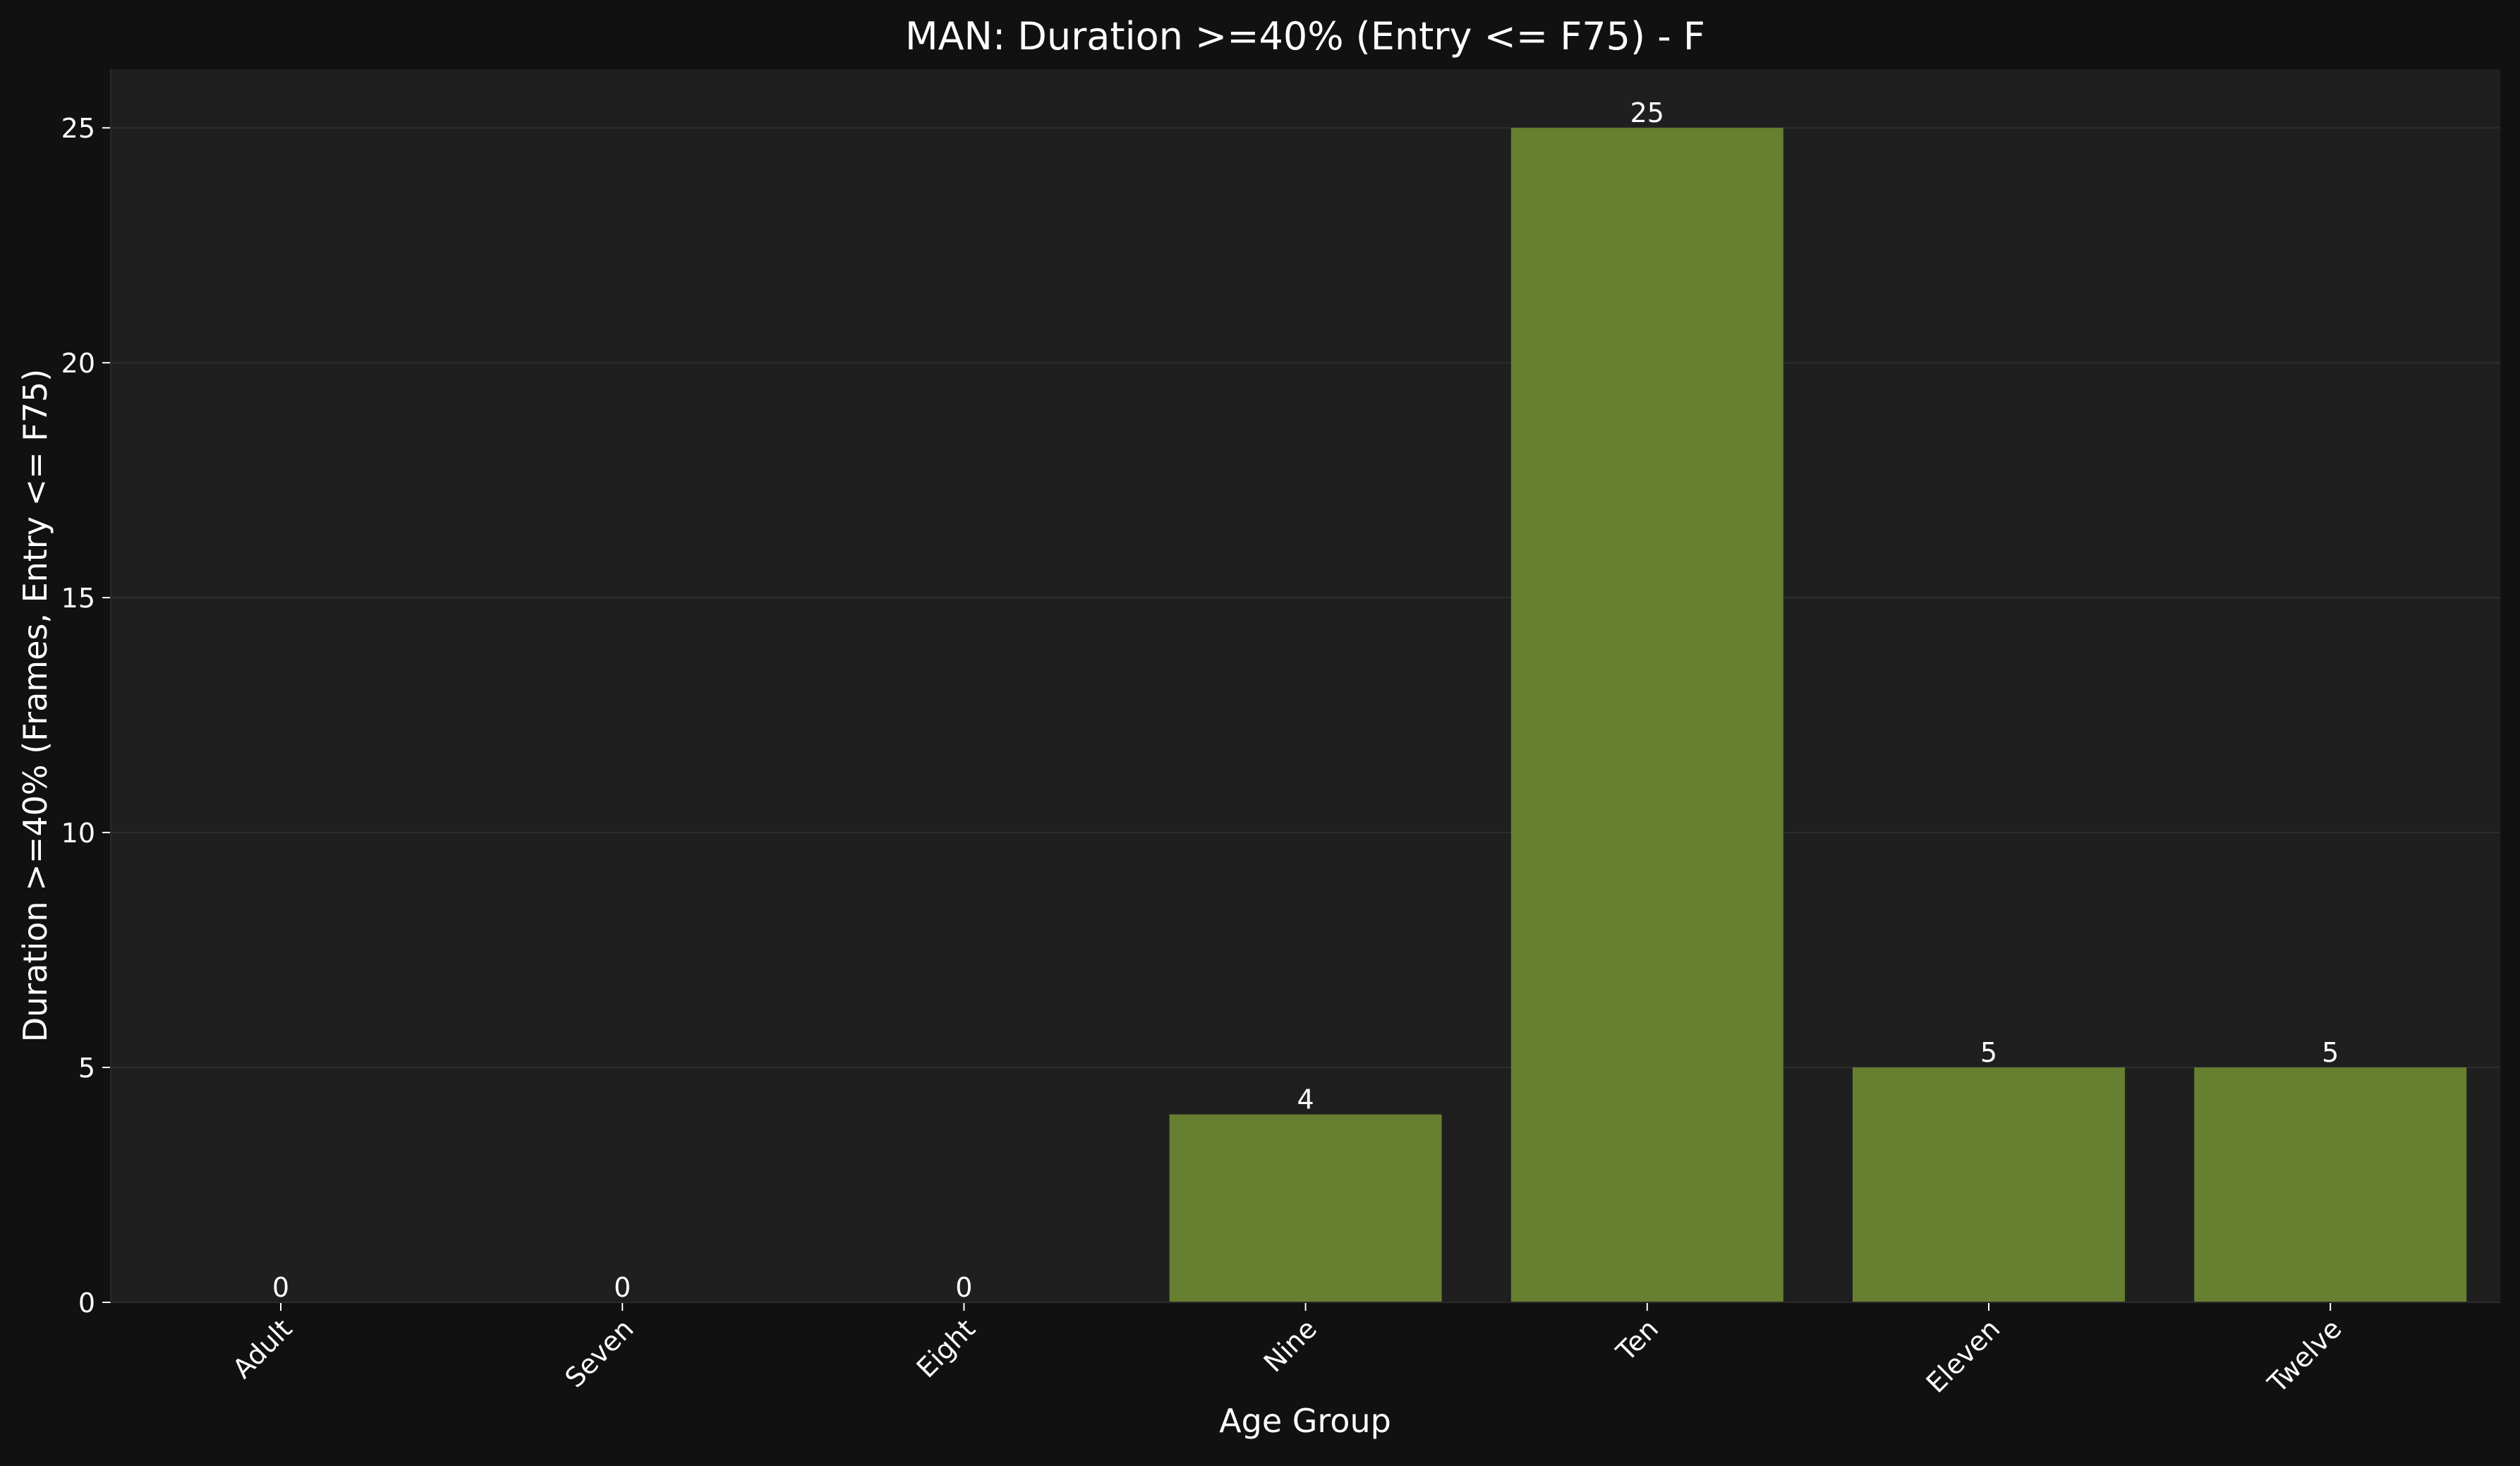 This screenshot has width=2520, height=1466. Describe the element at coordinates (78, 363) in the screenshot. I see `y-tick-label: 20` at that location.